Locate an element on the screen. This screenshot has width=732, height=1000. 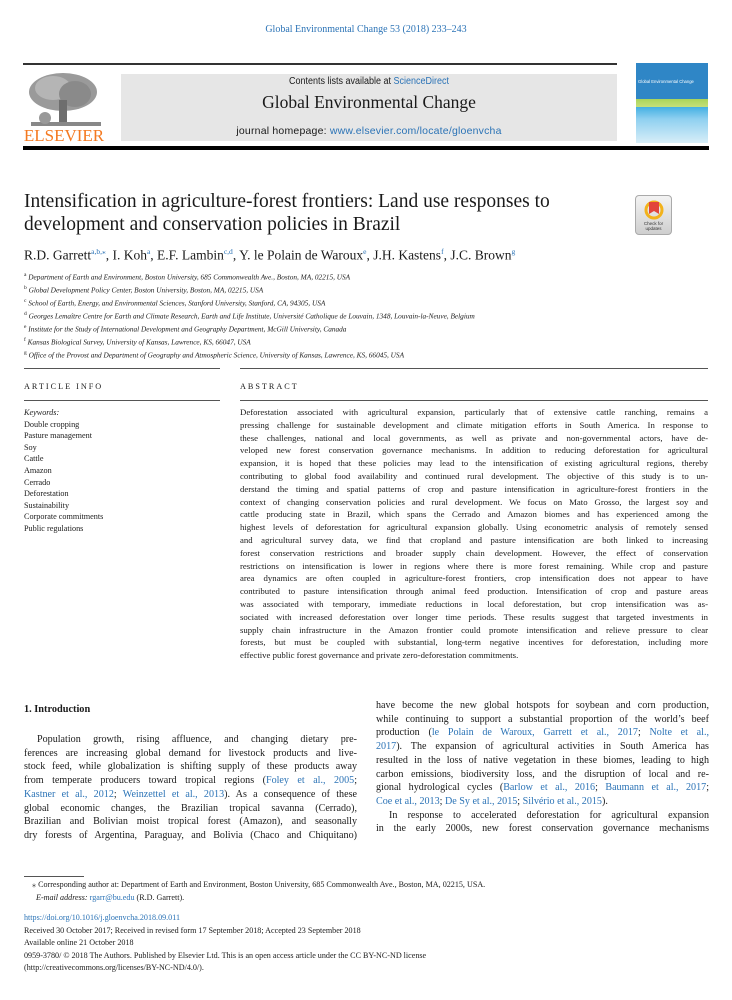
keyword: Amazon is located at coordinates (38, 470).